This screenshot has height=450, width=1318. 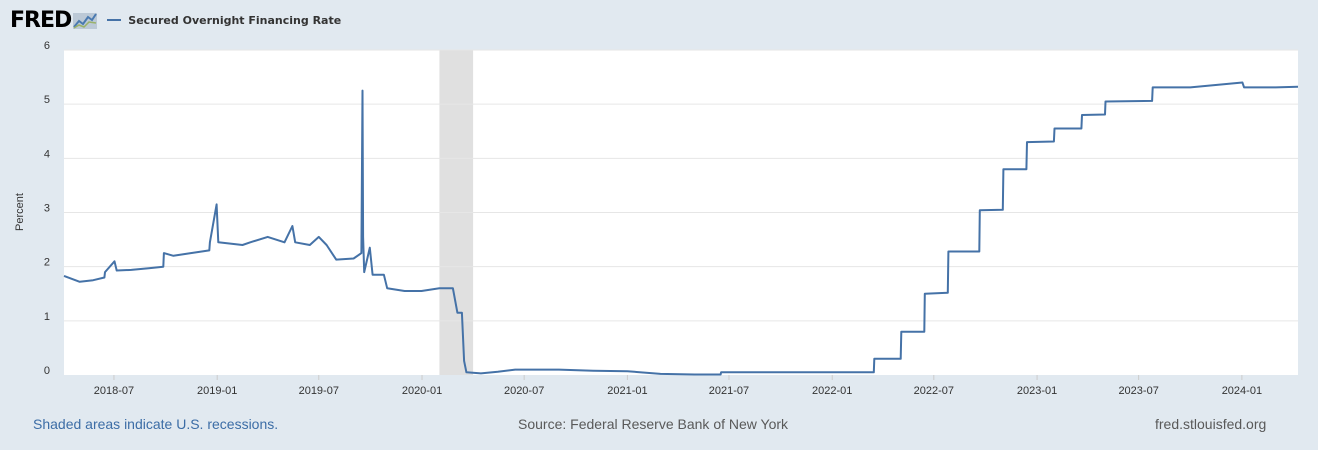 I want to click on x-tick-label: 2024-01, so click(x=1242, y=391).